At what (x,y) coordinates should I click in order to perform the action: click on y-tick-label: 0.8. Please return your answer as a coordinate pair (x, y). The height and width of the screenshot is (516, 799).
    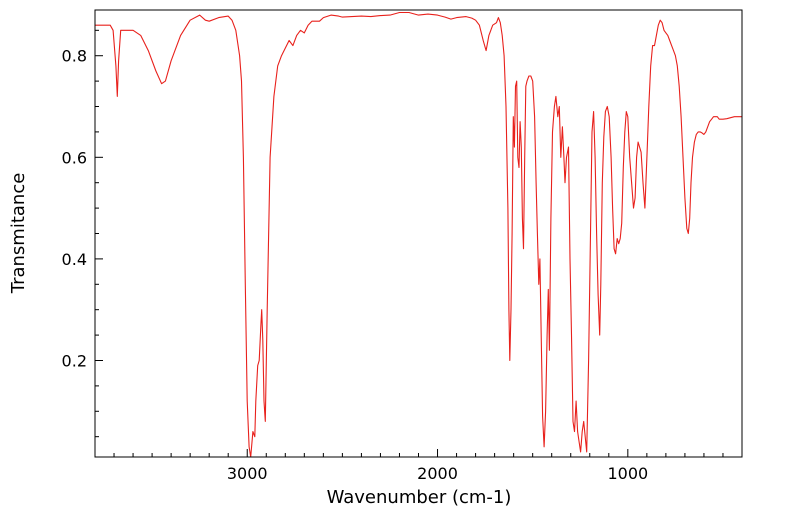
    Looking at the image, I should click on (74, 56).